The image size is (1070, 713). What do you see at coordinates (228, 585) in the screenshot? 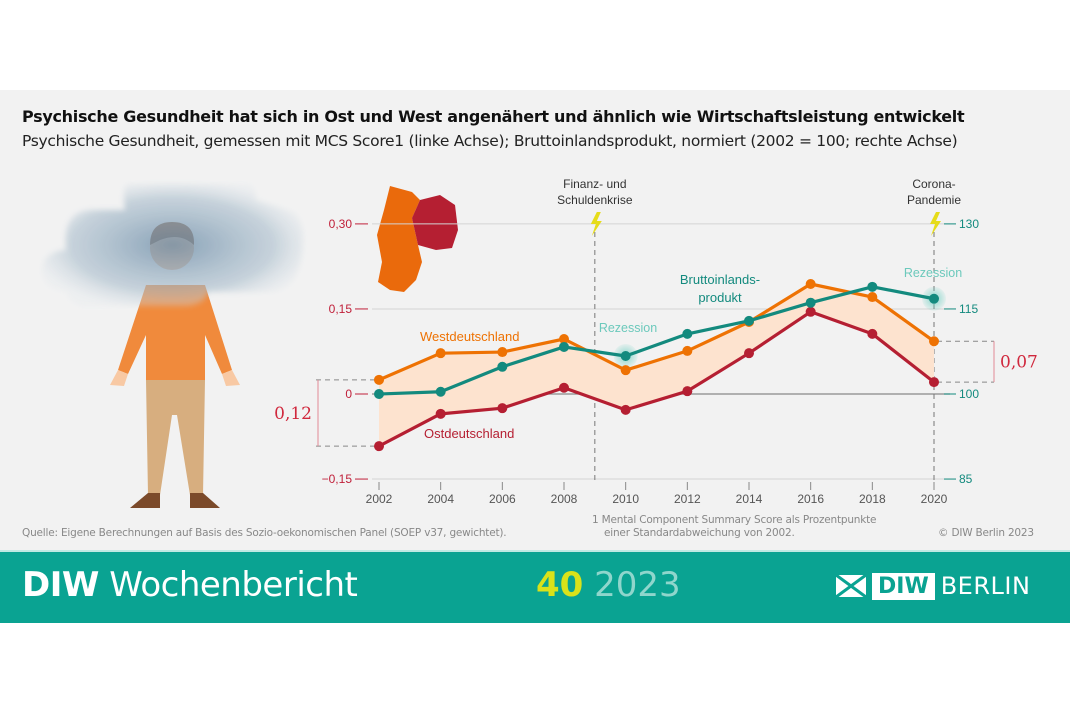
I see `brand-rest: Wochenbericht` at bounding box center [228, 585].